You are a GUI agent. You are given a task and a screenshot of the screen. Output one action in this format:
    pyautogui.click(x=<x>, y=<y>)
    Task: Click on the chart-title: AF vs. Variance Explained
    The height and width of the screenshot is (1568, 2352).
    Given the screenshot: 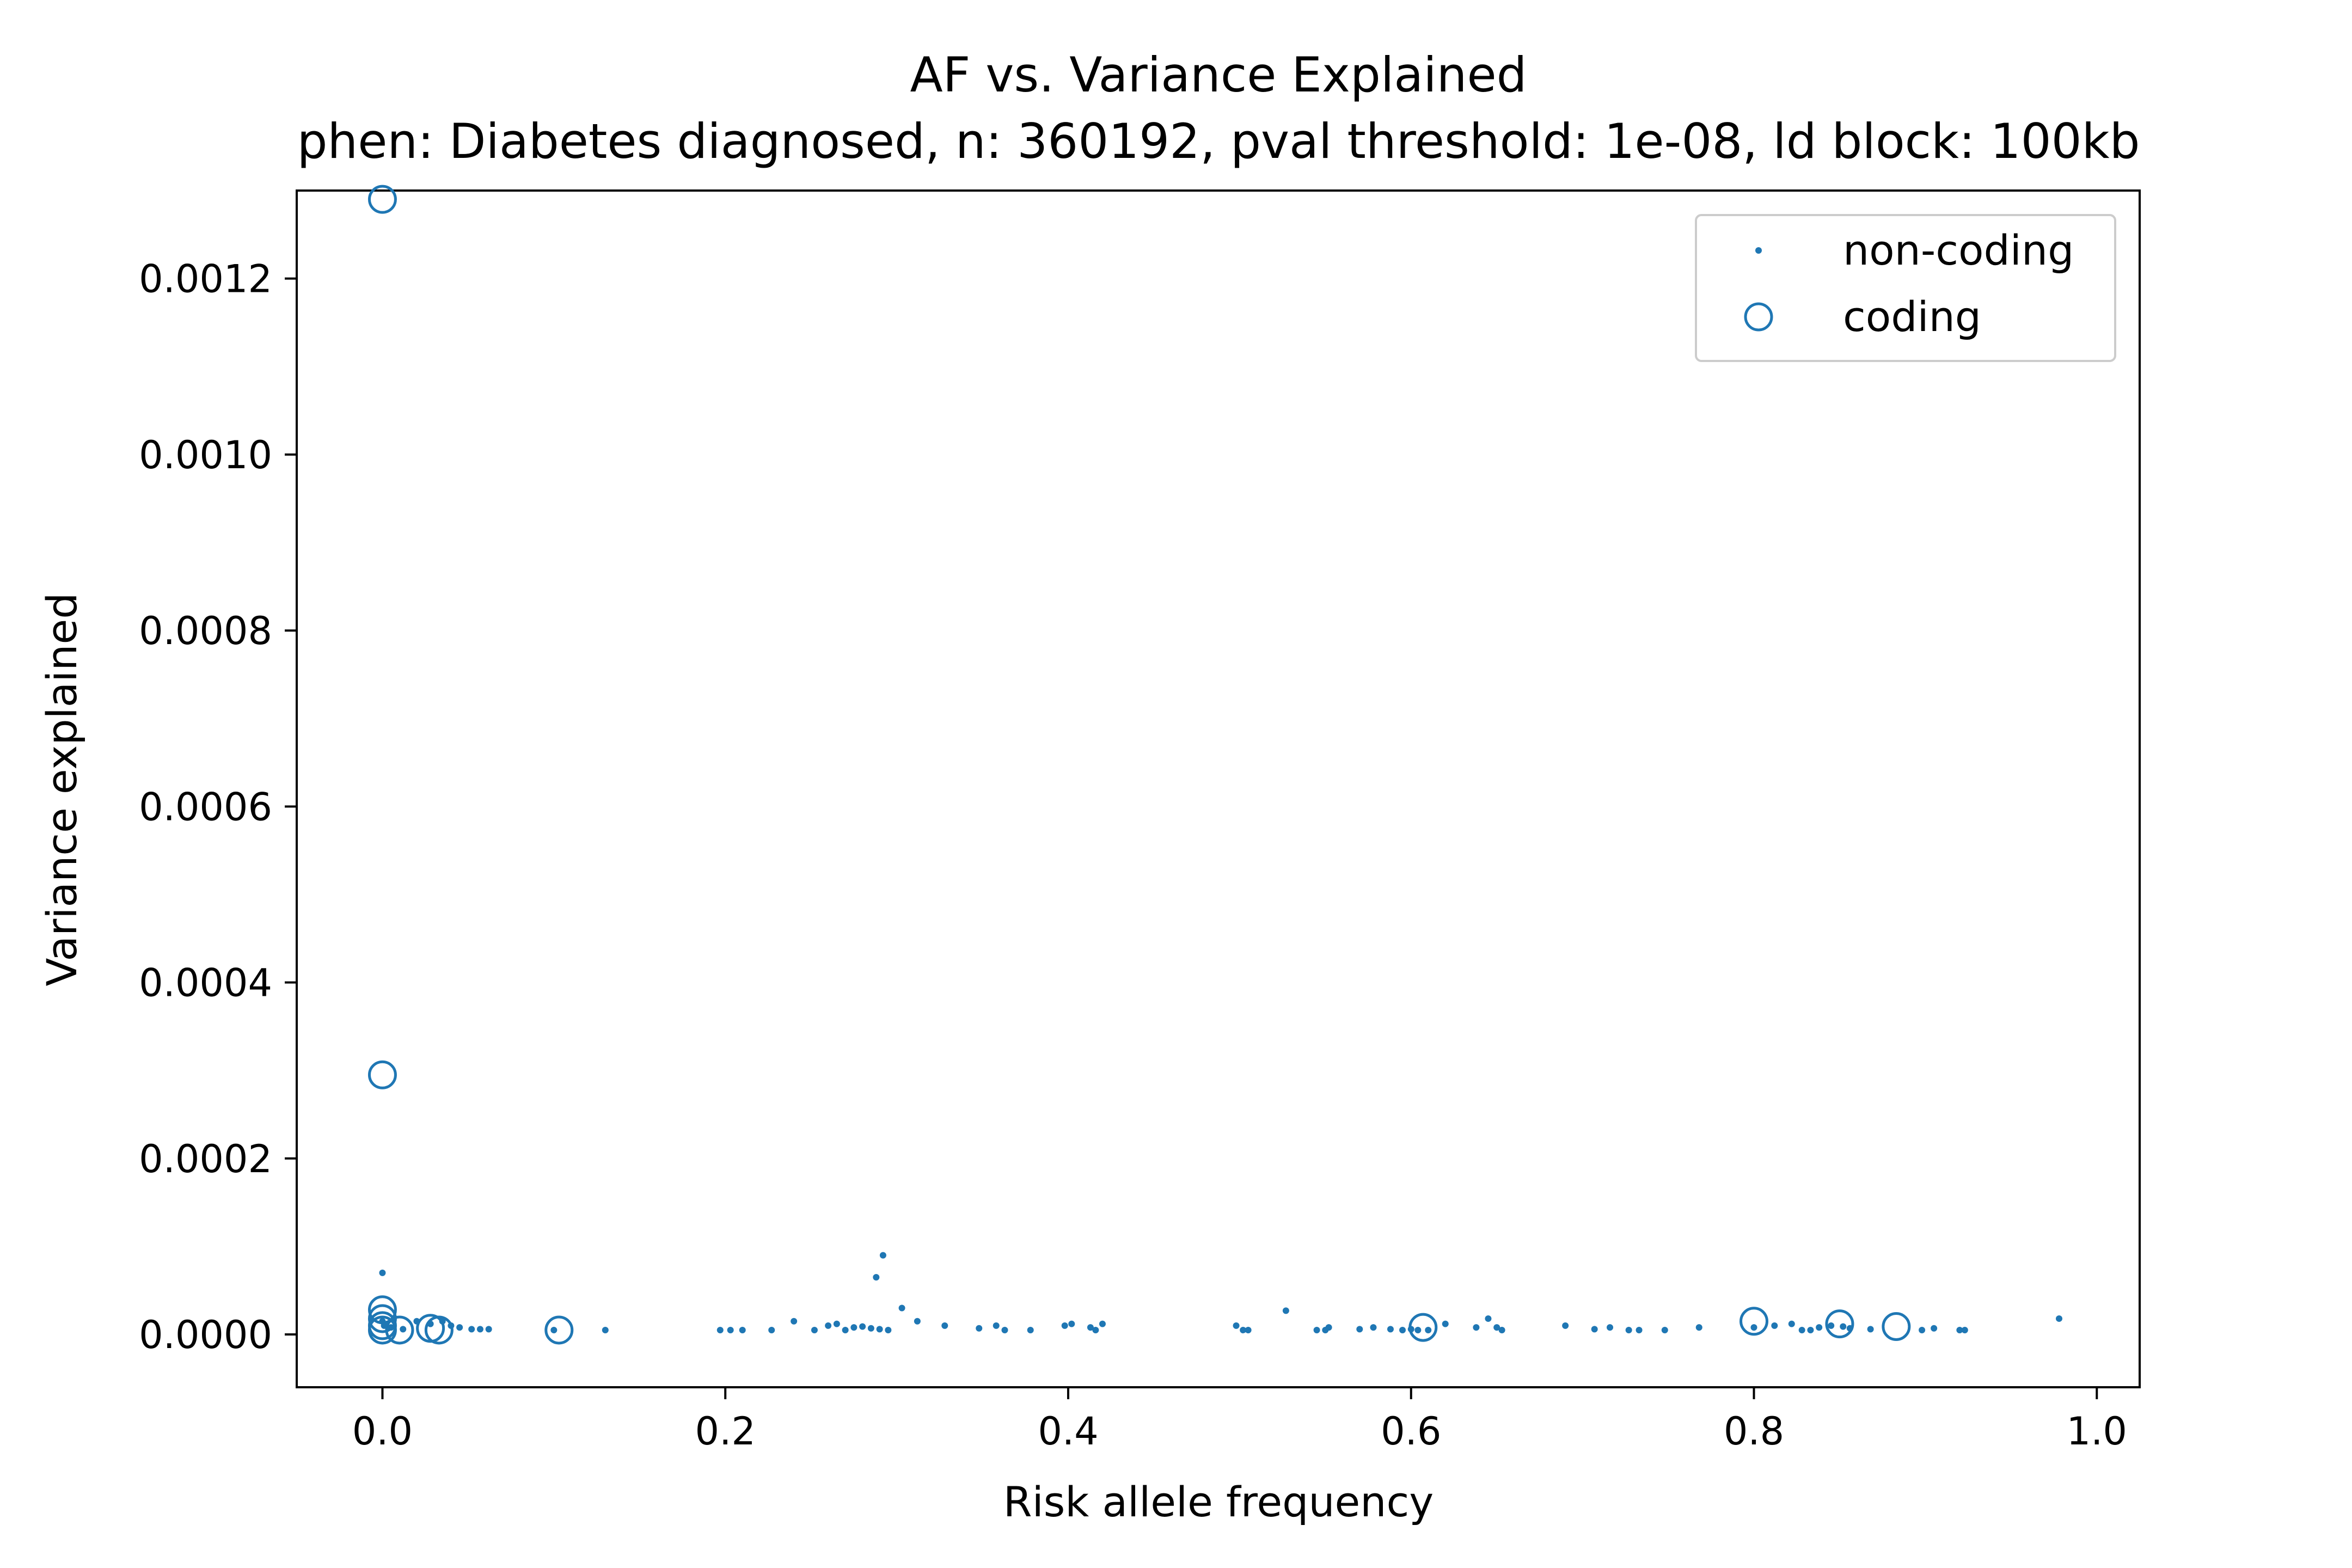 What is the action you would take?
    pyautogui.click(x=1218, y=75)
    